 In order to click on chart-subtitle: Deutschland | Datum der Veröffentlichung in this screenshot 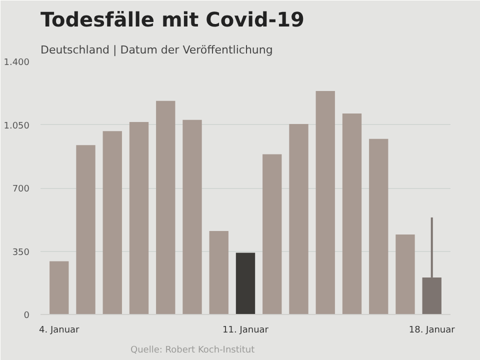, I will do `click(156, 50)`.